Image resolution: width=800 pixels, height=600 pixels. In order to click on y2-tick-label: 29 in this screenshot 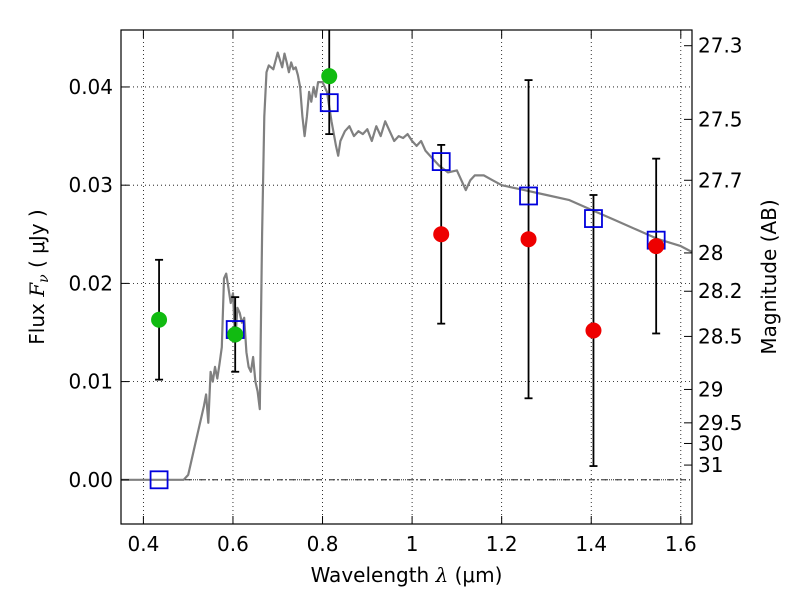, I will do `click(710, 389)`.